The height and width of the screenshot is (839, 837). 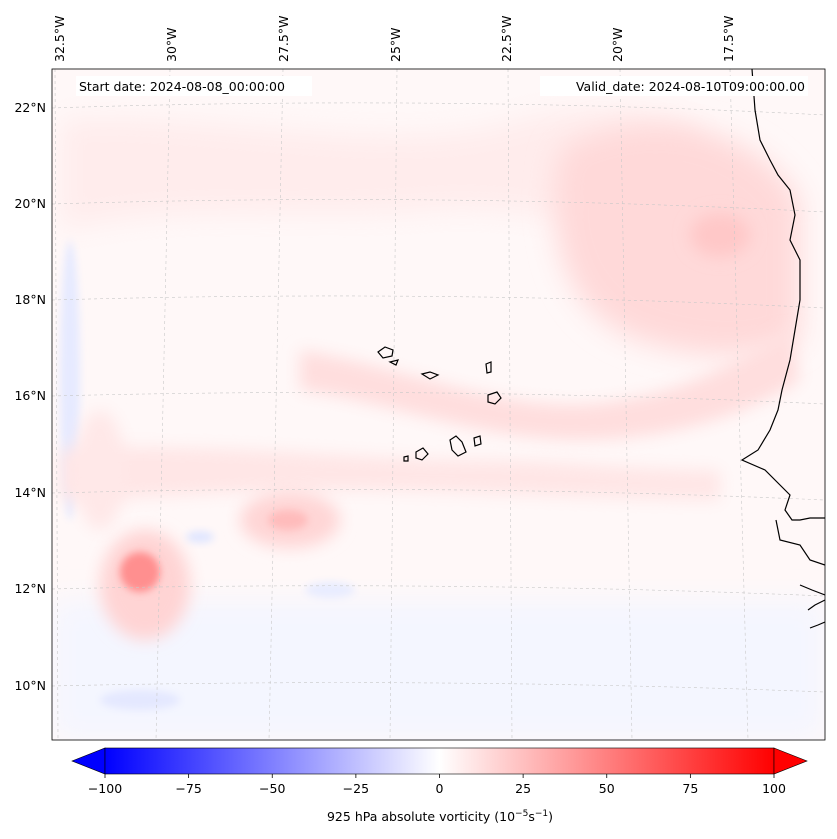 I want to click on guinea-bissau-coast, so click(x=800, y=542).